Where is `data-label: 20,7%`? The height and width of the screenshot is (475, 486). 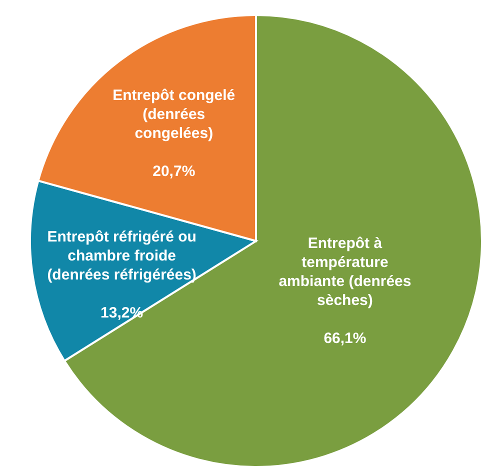
data-label: 20,7% is located at coordinates (174, 171).